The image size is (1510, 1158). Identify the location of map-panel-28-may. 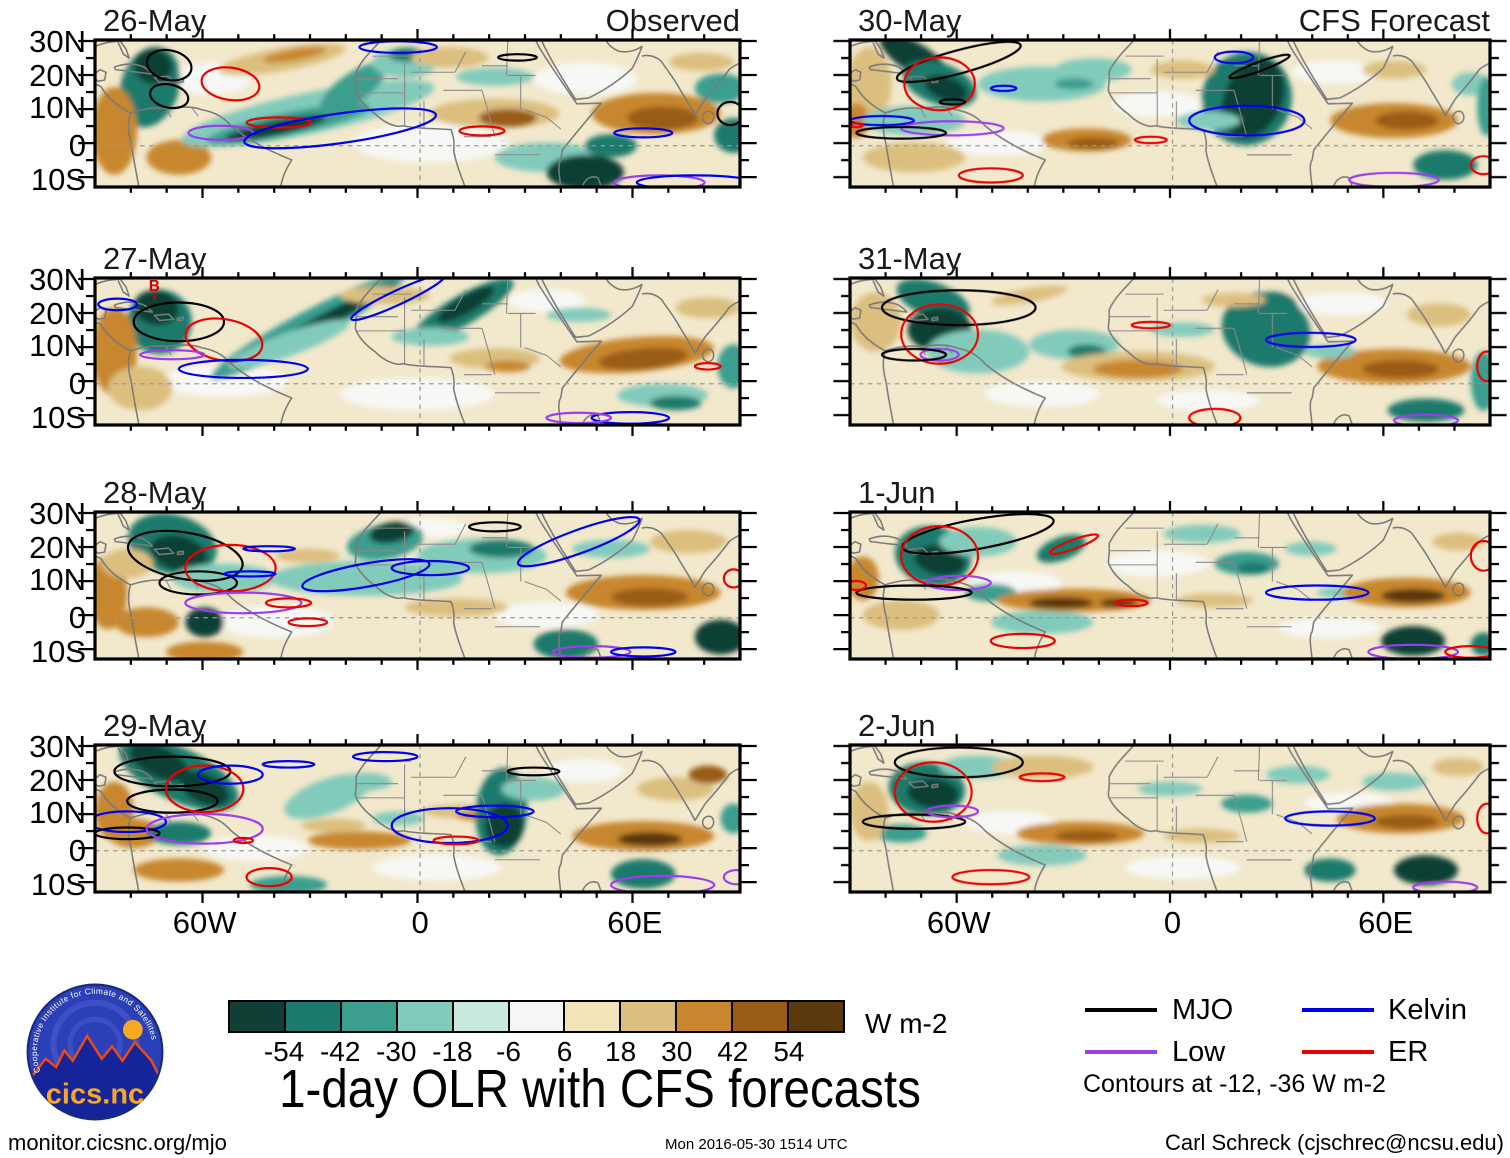
(417, 585).